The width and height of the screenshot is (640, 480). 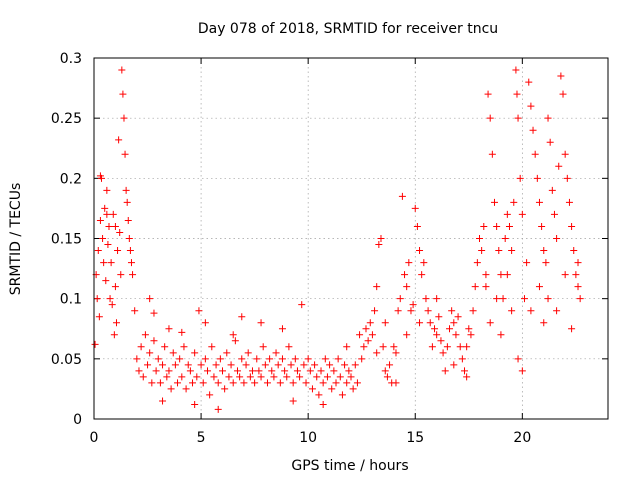 I want to click on x-tick-label: 0, so click(x=94, y=438).